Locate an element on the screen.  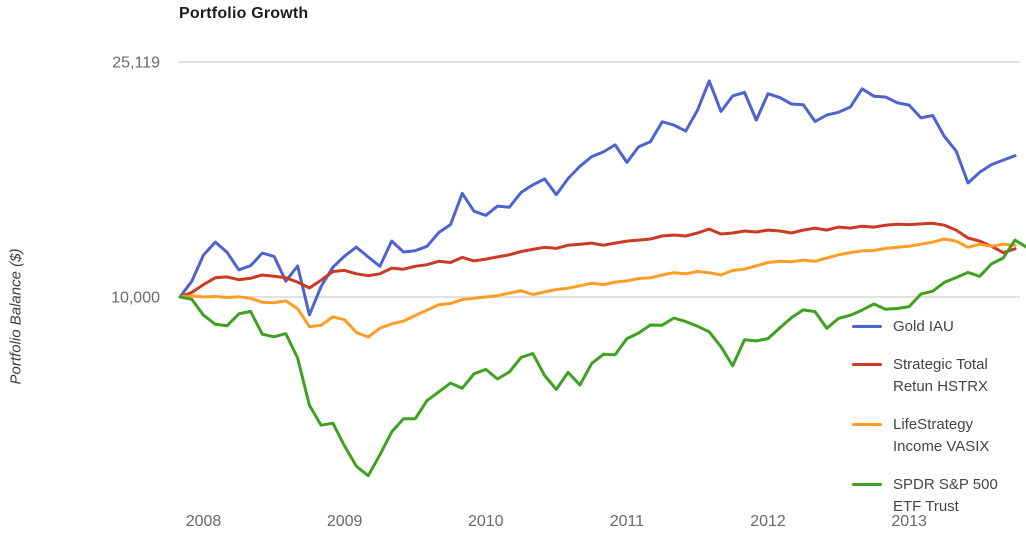
legend-item-spdr-s-p-500-etf-trust: SPDR S&P 500 ETF Trust is located at coordinates (931, 496).